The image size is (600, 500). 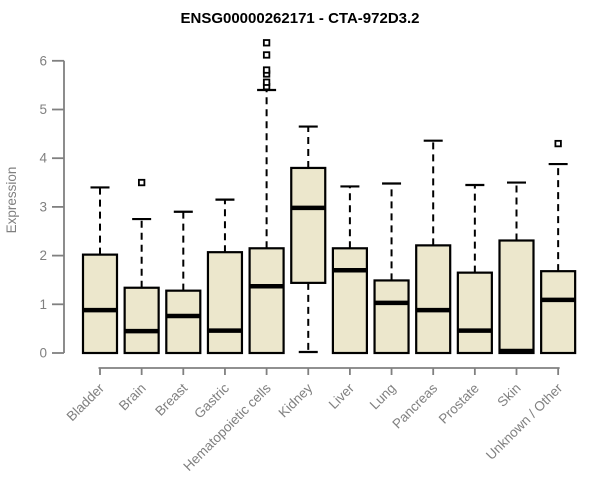 What do you see at coordinates (43, 158) in the screenshot?
I see `y-tick-label: 4` at bounding box center [43, 158].